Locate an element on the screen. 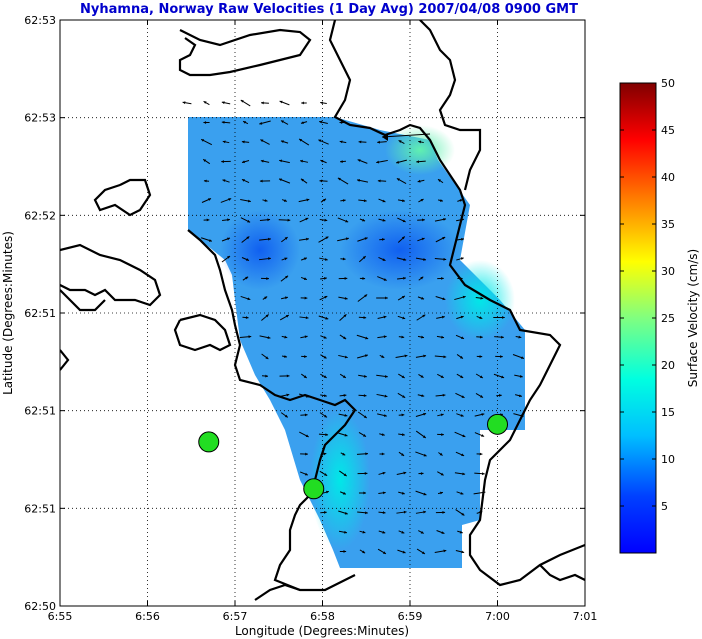  coastline-west is located at coordinates (83, 300).